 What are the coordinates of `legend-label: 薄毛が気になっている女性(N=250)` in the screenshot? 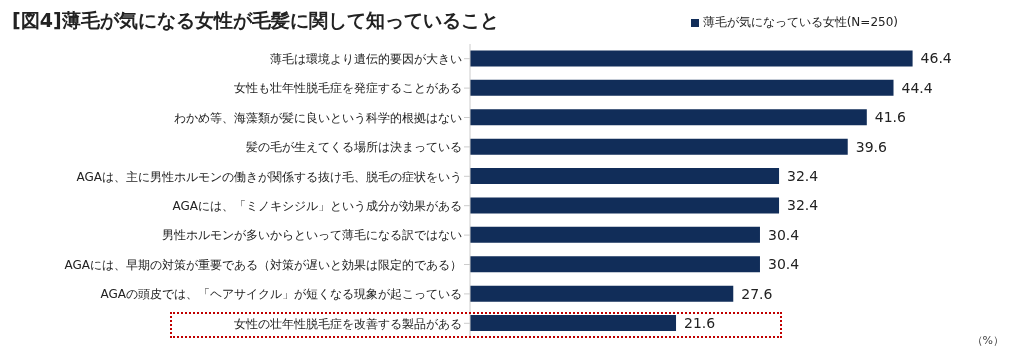 It's located at (800, 22).